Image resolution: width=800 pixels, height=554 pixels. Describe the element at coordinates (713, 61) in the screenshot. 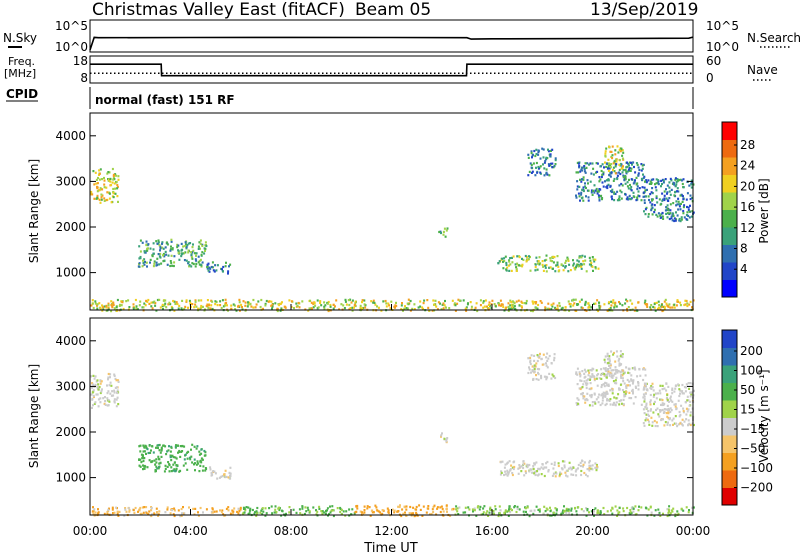

I see `nave-tick-high: 60` at that location.